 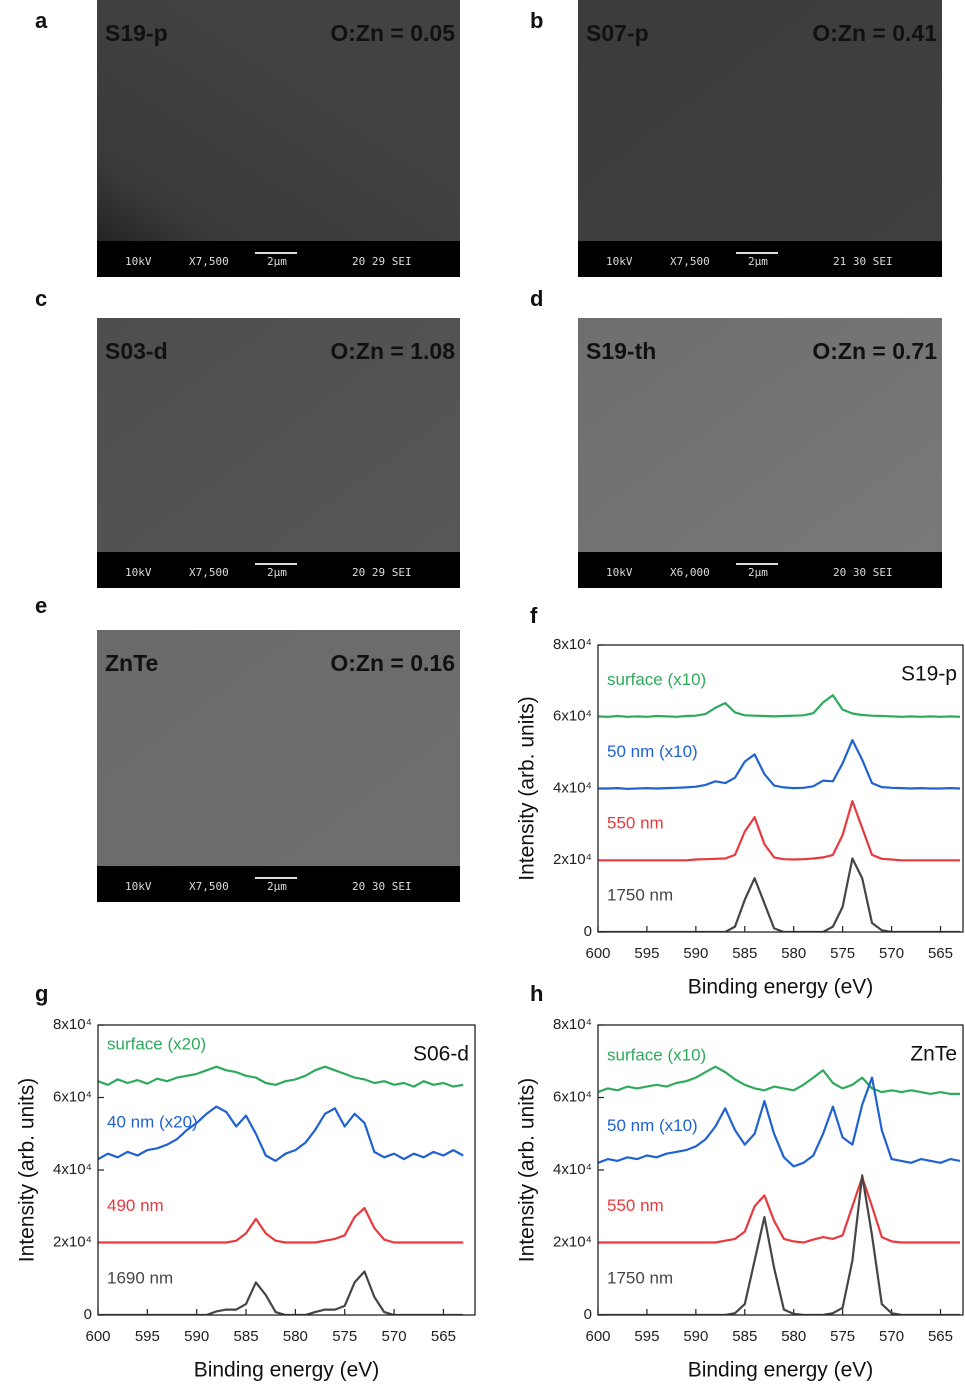 I want to click on panel-letter: b, so click(x=536, y=20).